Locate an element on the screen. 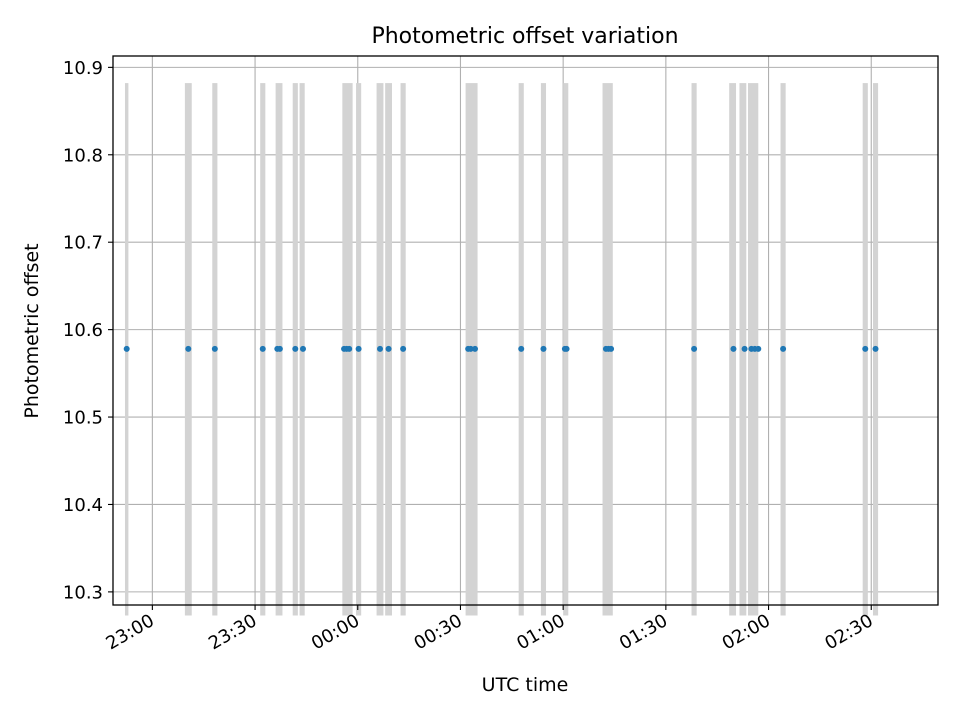  y-tick-label: 10.7 is located at coordinates (83, 243).